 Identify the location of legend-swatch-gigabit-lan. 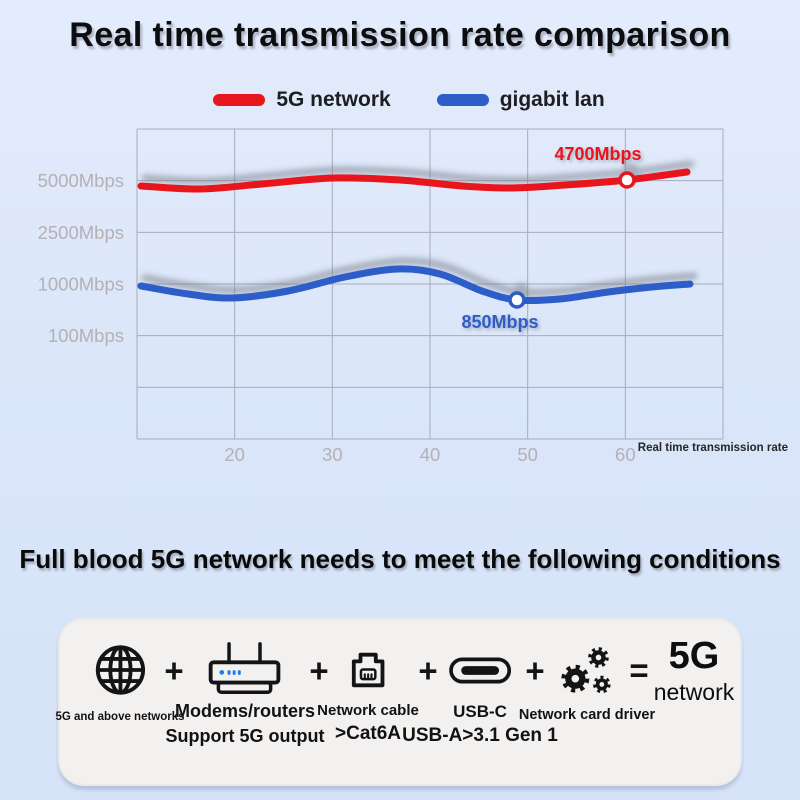
(462, 100).